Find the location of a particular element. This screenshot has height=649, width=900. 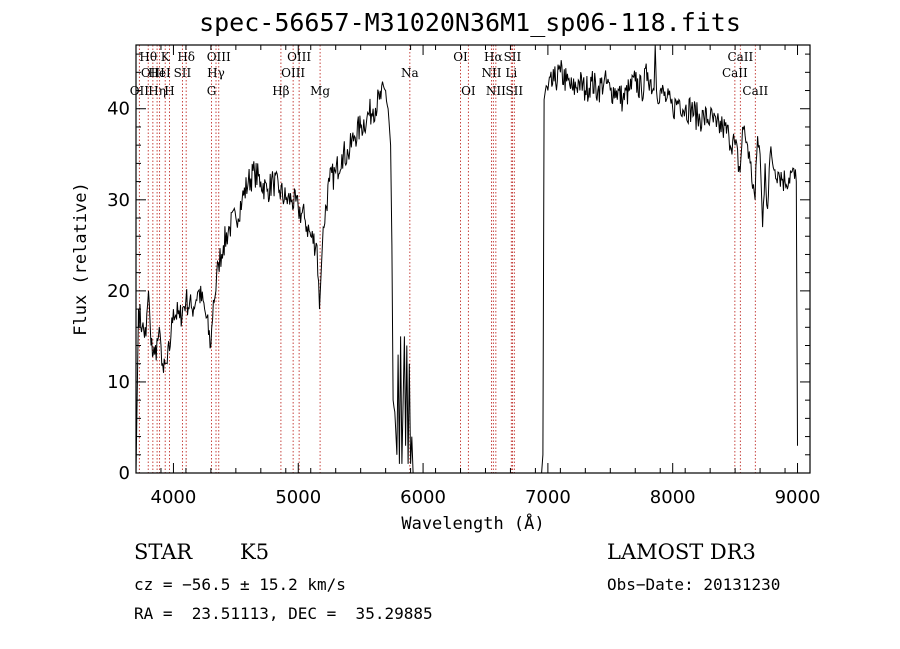

y-tick-label: 0 is located at coordinates (124, 473).